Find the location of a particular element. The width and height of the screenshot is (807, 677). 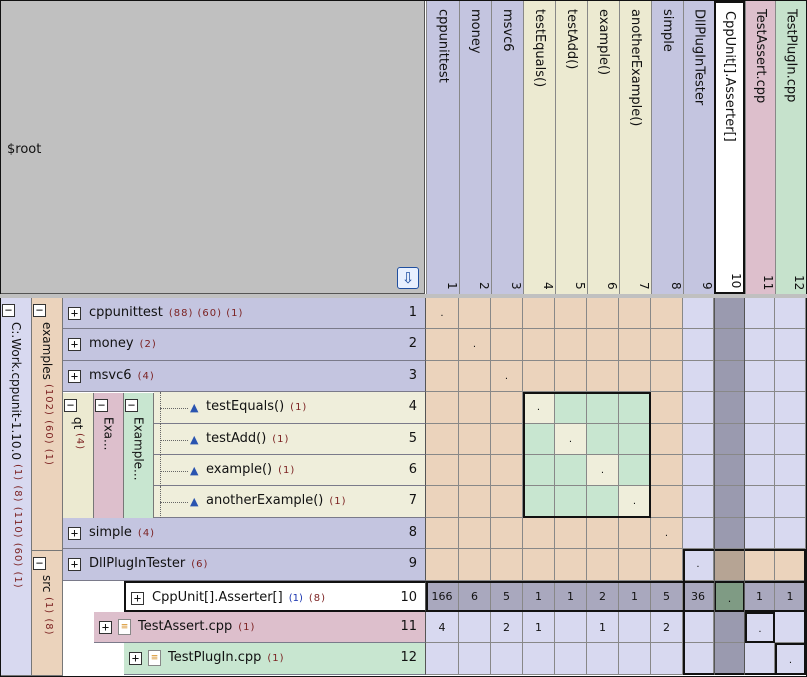

column-header-11: TestAssert.cpp 11 is located at coordinates (760, 147).